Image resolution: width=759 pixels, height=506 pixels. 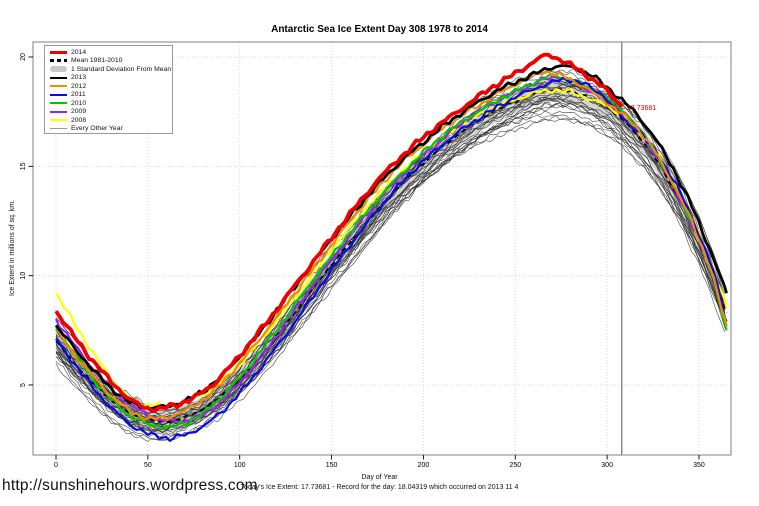 I want to click on x-tick-label: 250, so click(x=515, y=465).